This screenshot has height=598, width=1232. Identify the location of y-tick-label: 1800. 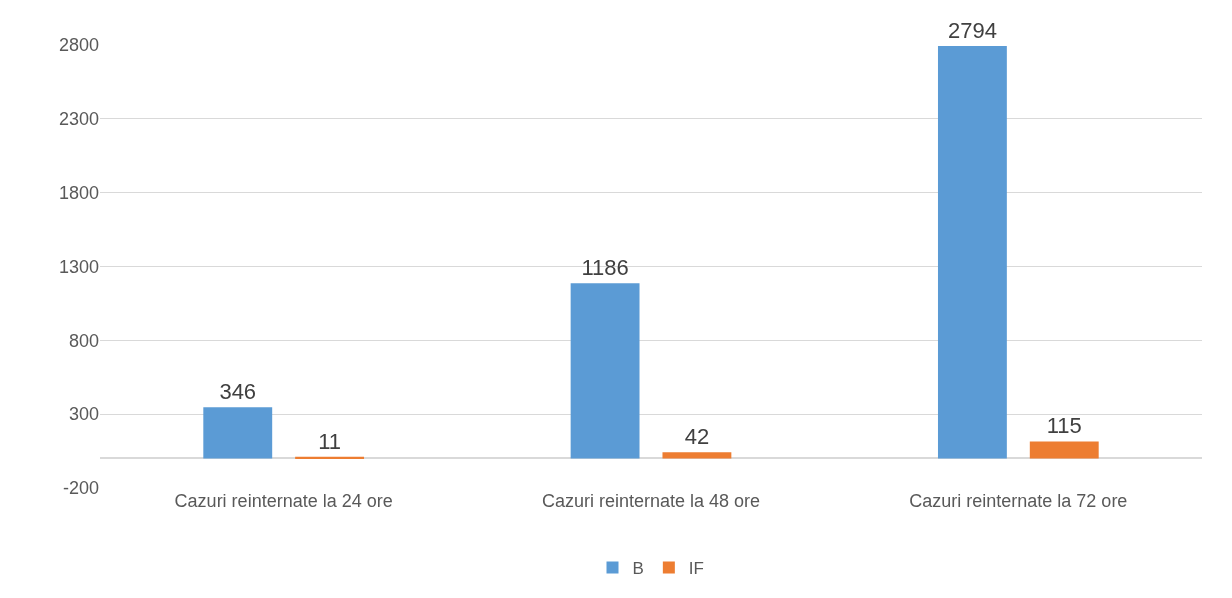
(78, 192).